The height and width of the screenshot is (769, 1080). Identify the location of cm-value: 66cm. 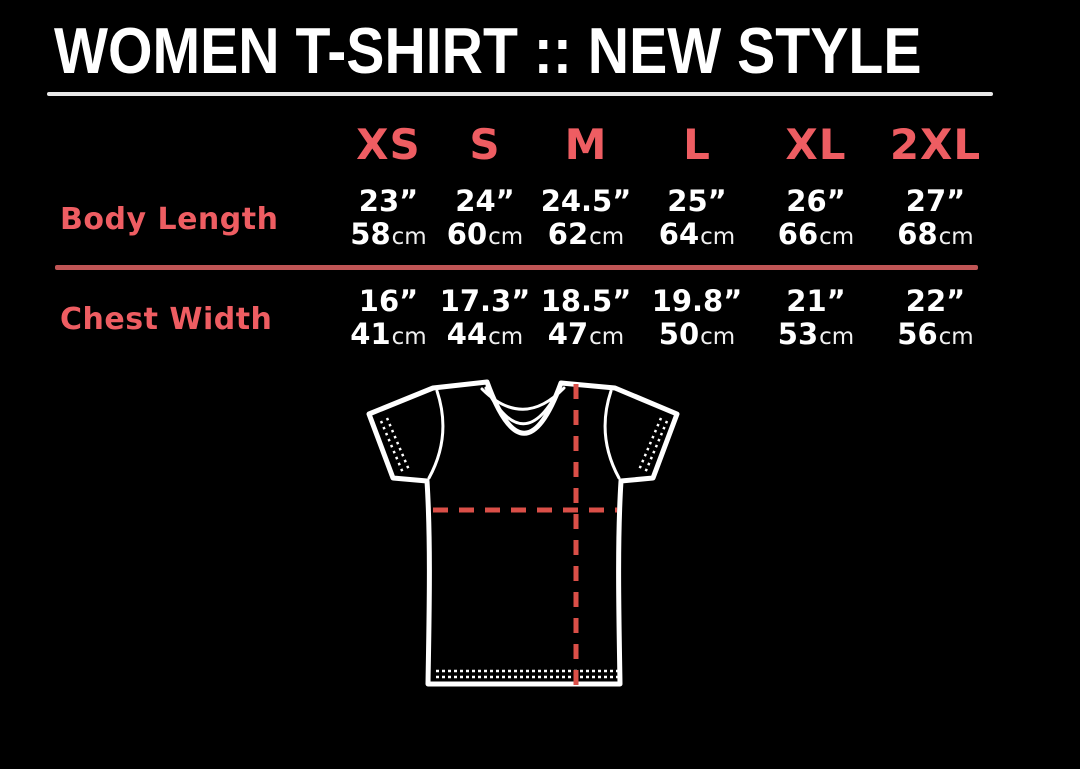
(816, 234).